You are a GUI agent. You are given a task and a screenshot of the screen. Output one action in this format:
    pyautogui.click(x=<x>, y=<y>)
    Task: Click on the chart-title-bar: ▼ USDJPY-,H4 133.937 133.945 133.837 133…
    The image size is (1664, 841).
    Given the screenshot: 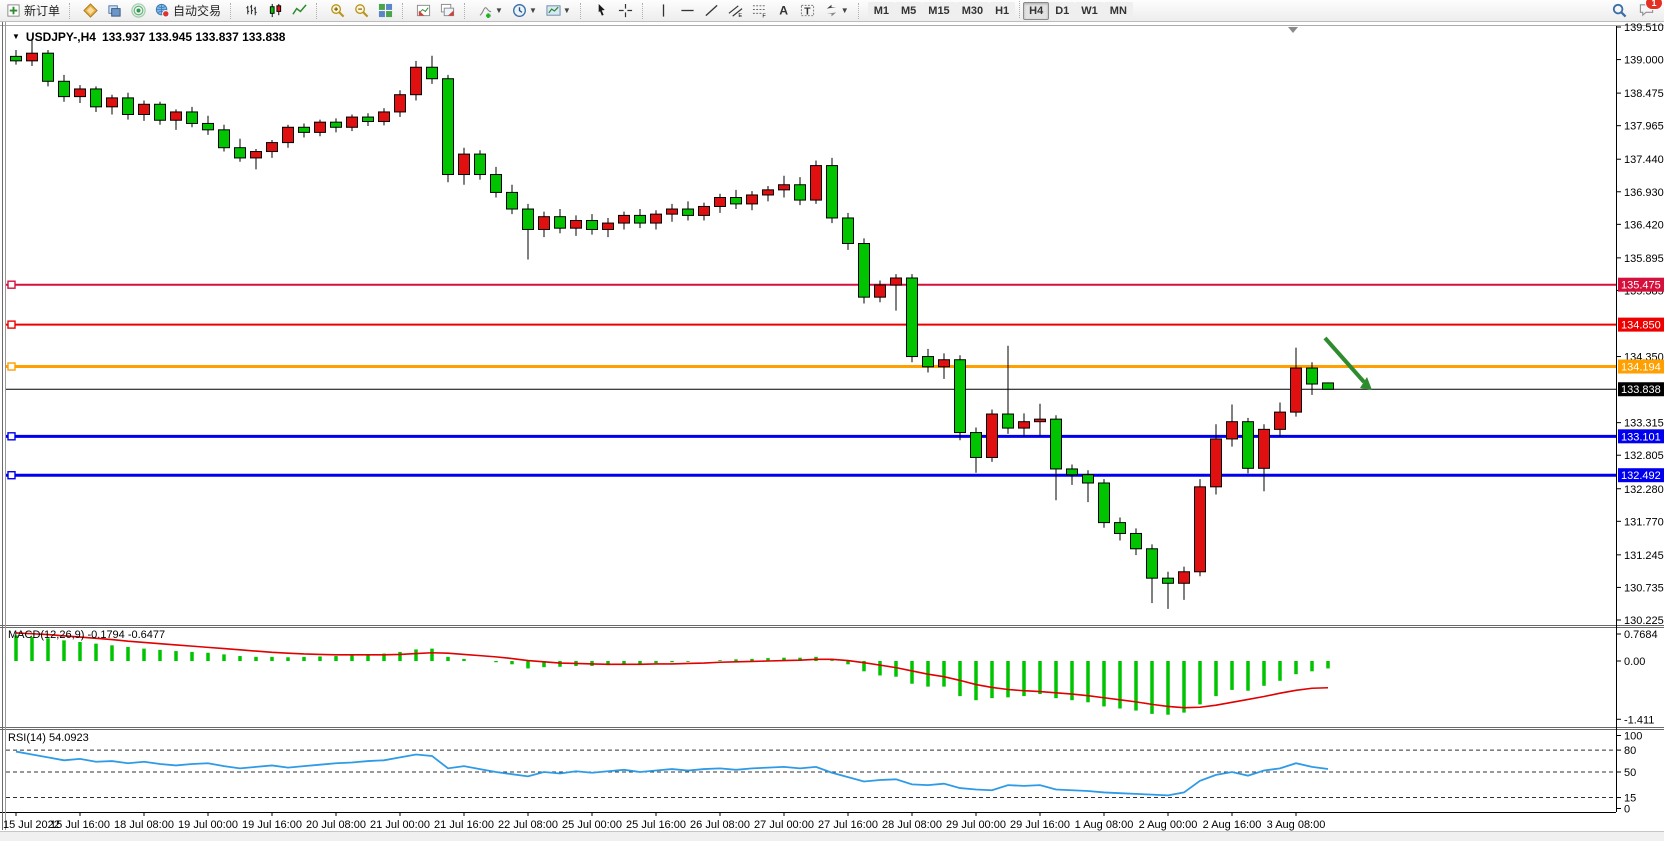 What is the action you would take?
    pyautogui.click(x=148, y=37)
    